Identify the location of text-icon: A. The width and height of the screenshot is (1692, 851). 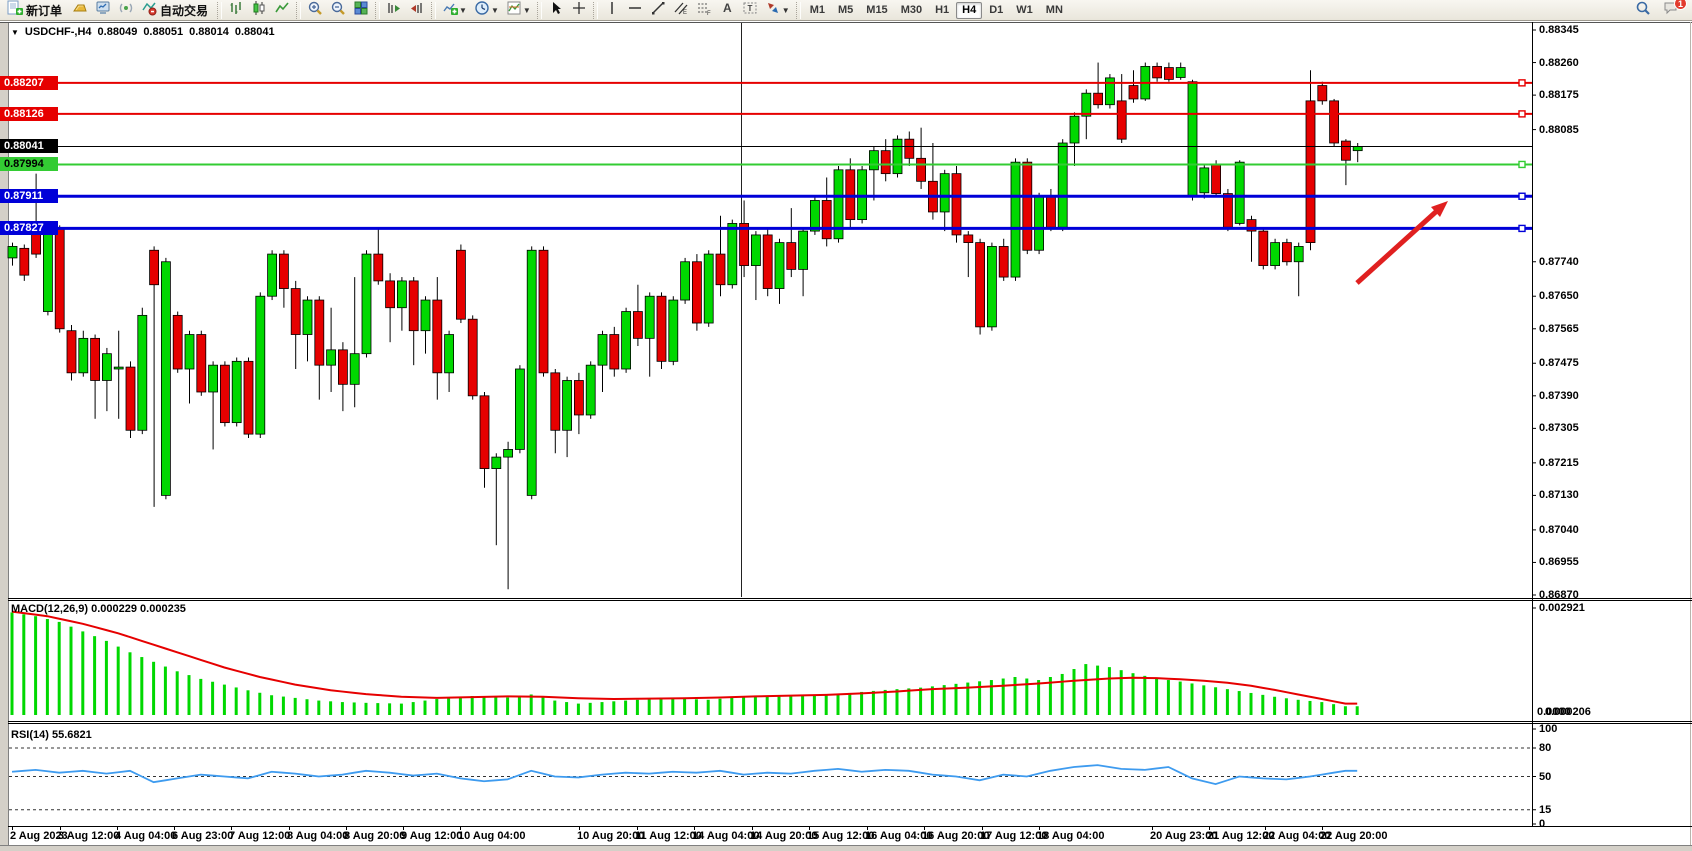
(727, 10).